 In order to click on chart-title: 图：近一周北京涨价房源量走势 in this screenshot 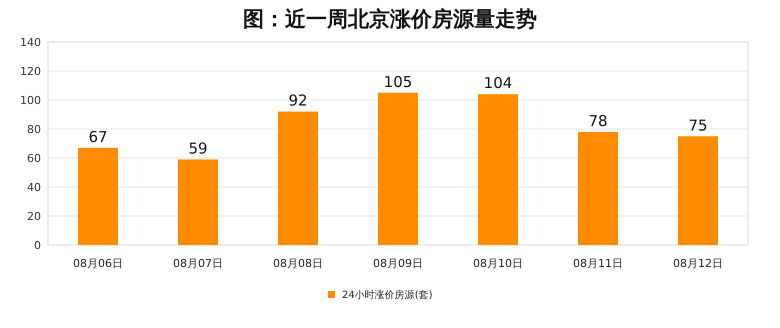, I will do `click(390, 19)`.